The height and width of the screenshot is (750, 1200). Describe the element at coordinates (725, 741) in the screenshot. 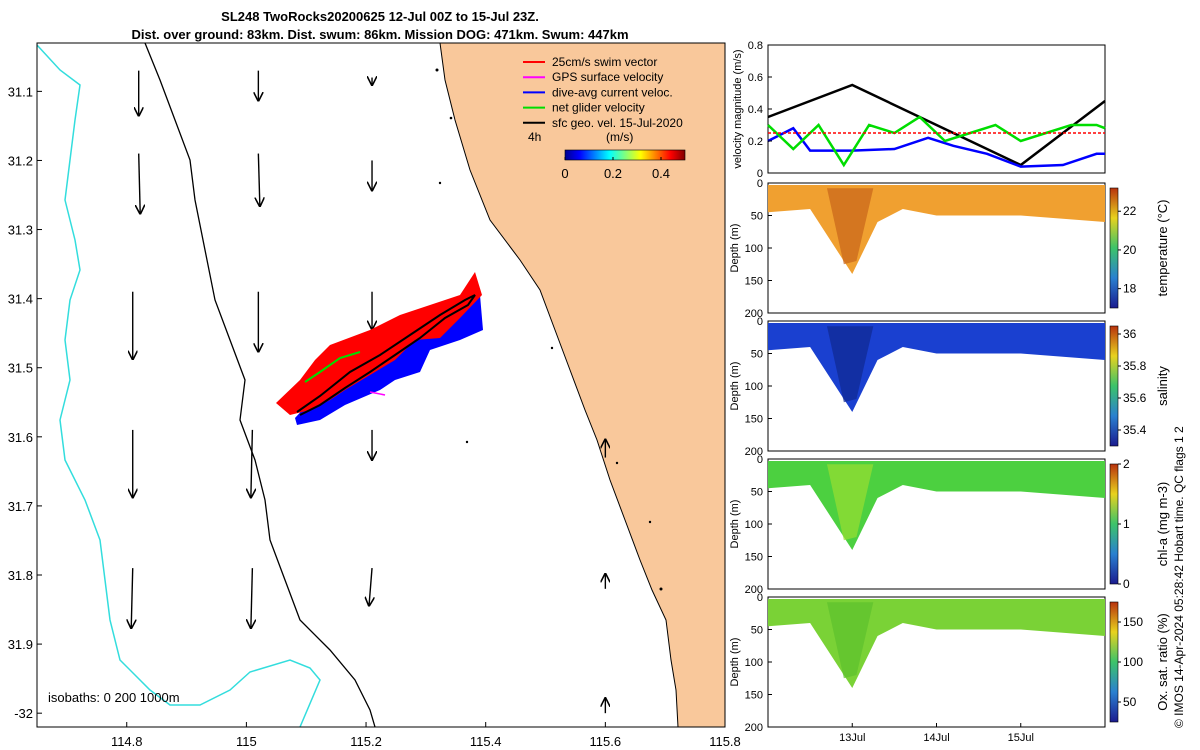

I see `map-xtick-label: 115.8` at that location.